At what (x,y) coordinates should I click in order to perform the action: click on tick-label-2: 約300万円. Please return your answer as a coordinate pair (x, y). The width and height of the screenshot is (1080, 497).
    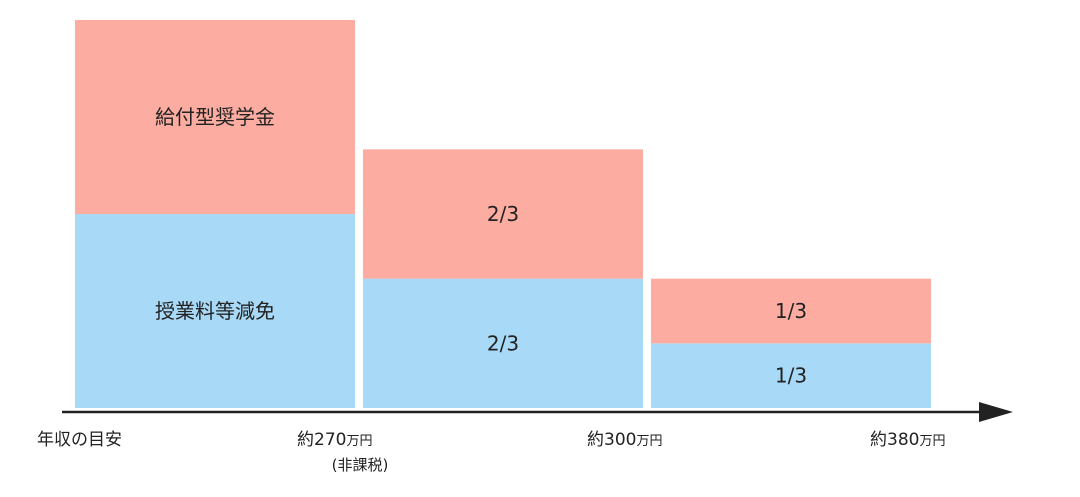
    Looking at the image, I should click on (624, 440).